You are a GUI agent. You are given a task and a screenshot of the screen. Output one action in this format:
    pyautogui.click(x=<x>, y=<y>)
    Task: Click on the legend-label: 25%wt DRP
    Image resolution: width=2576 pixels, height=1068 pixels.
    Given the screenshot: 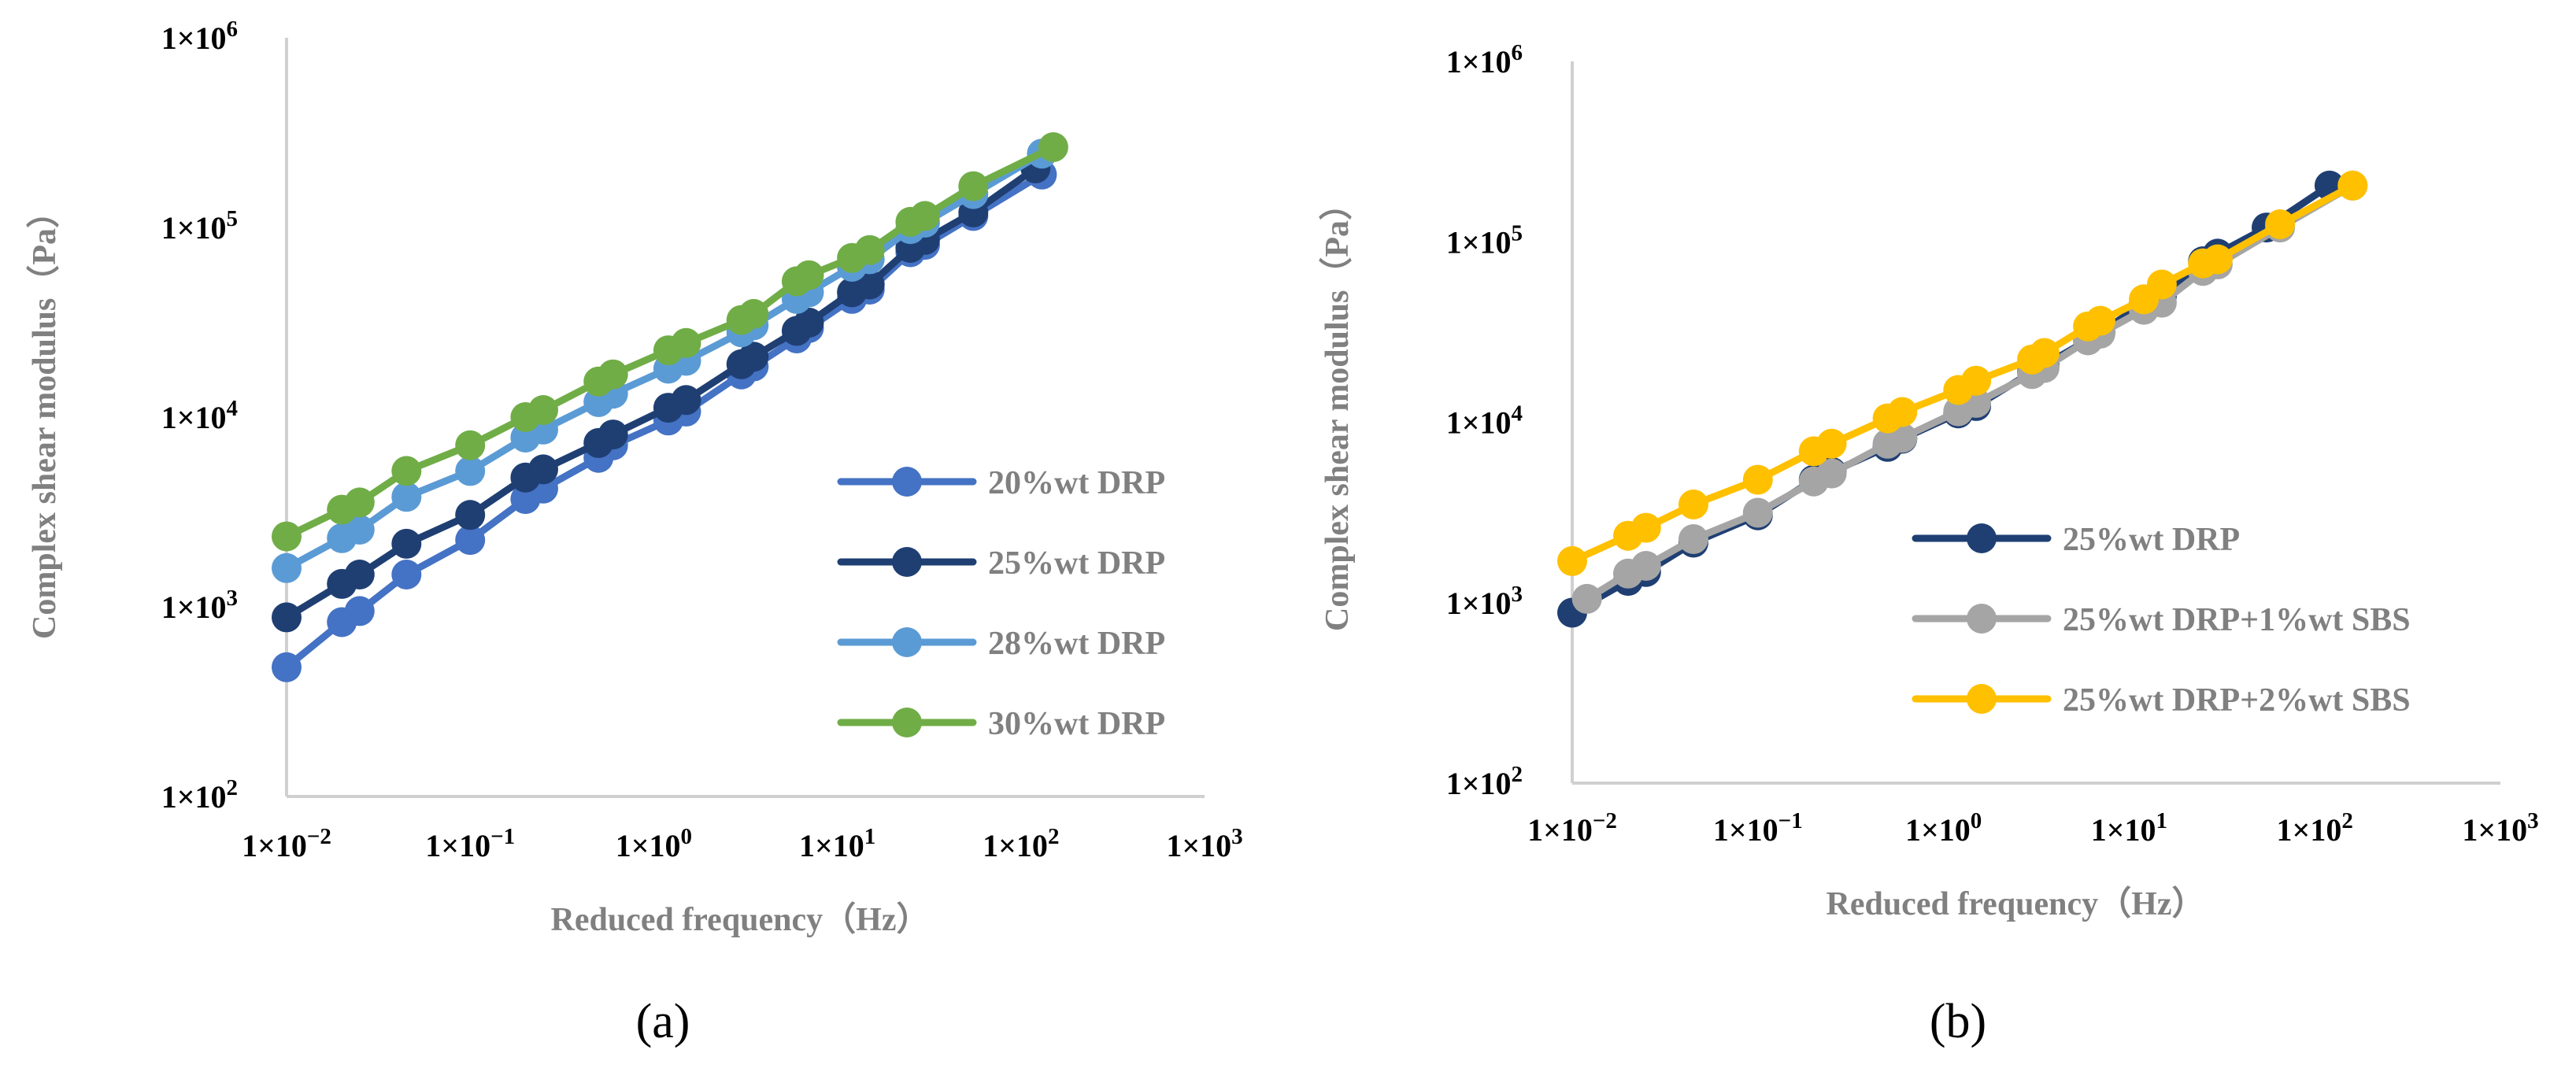 What is the action you would take?
    pyautogui.click(x=2151, y=540)
    